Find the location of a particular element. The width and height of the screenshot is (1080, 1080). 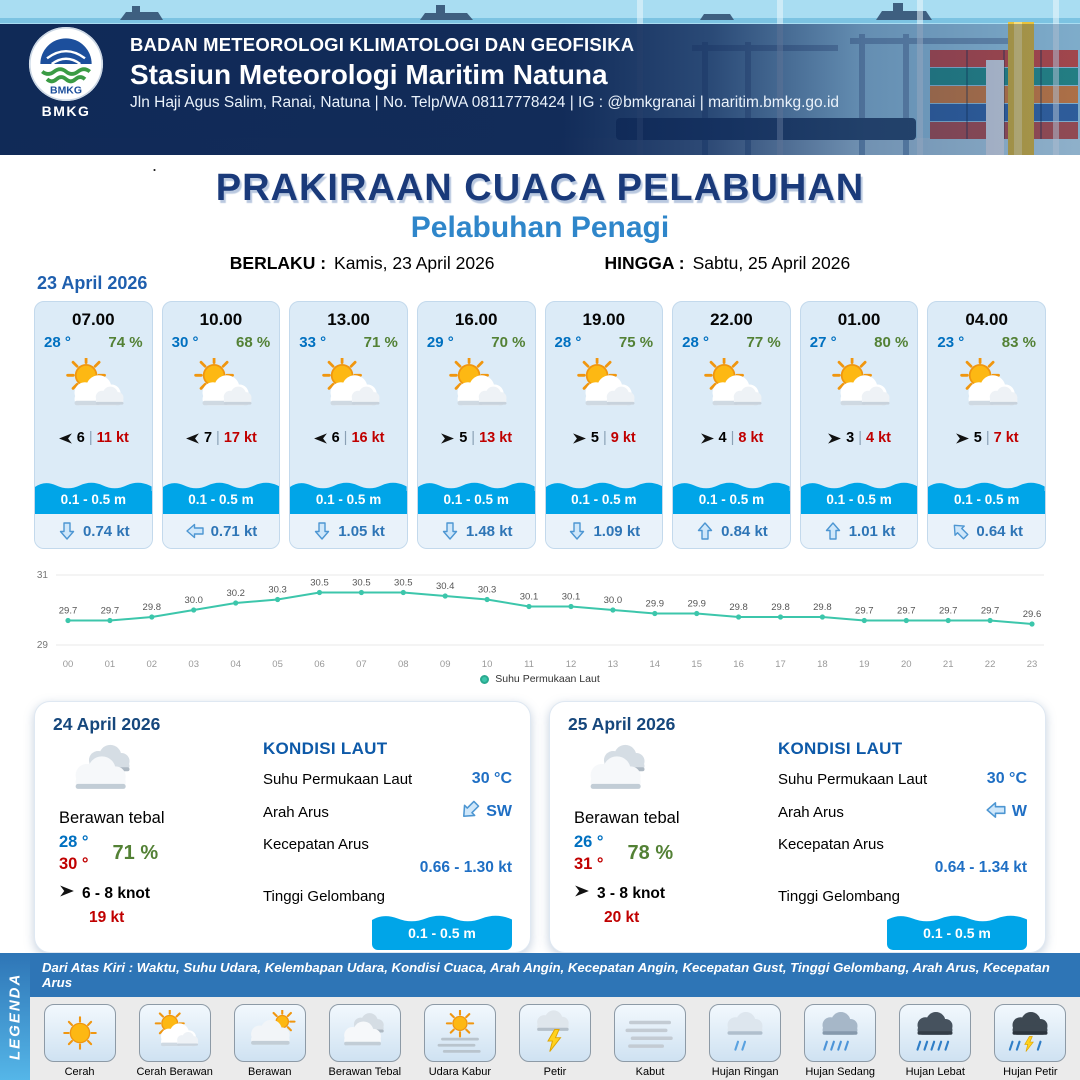

wind-row: 5 | 13 kt is located at coordinates (476, 438).